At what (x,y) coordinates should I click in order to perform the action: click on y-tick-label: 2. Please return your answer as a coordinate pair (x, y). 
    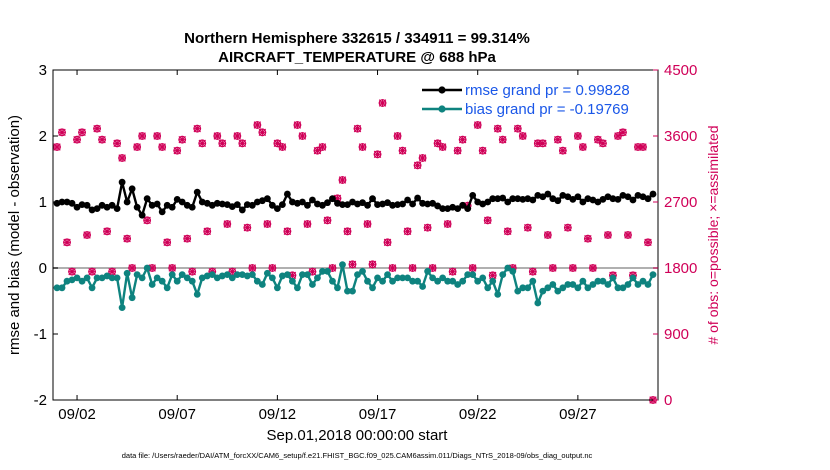
    Looking at the image, I should click on (43, 136).